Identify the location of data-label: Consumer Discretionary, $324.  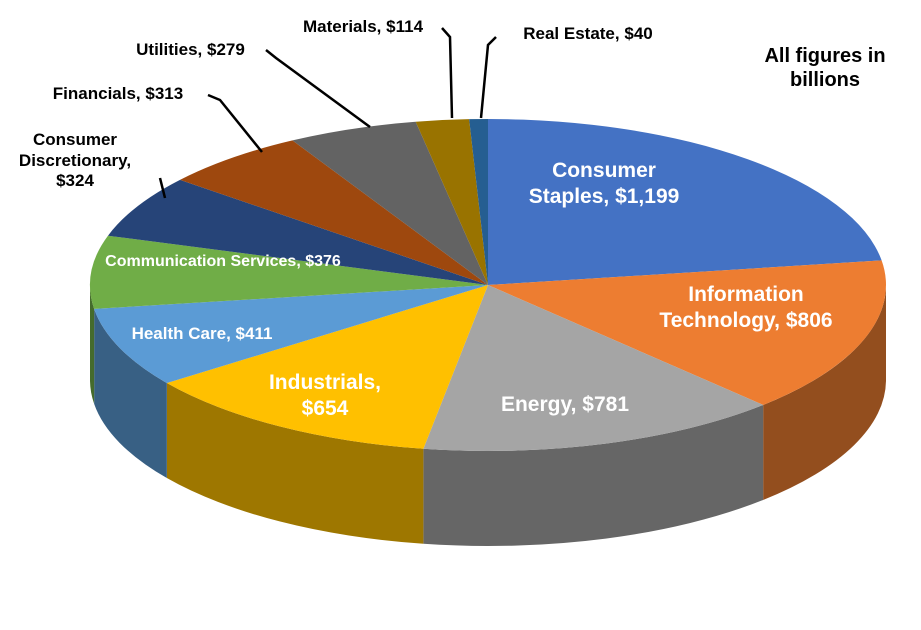
(75, 161).